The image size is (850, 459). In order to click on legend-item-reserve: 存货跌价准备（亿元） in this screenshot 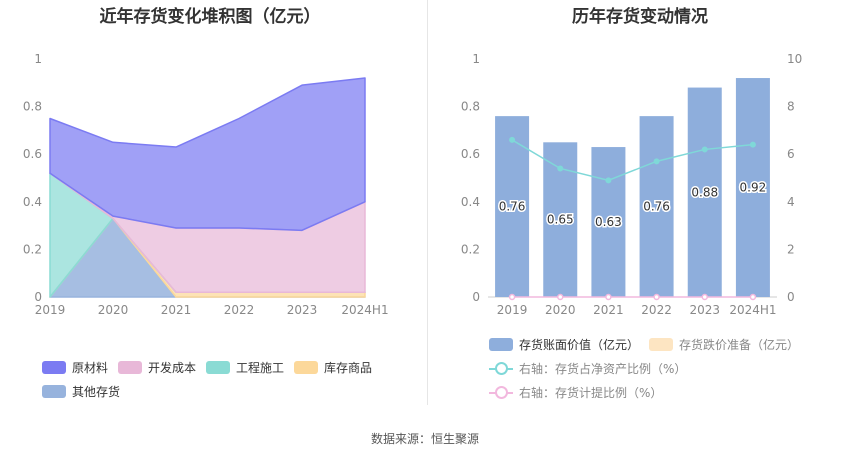, I will do `click(724, 344)`.